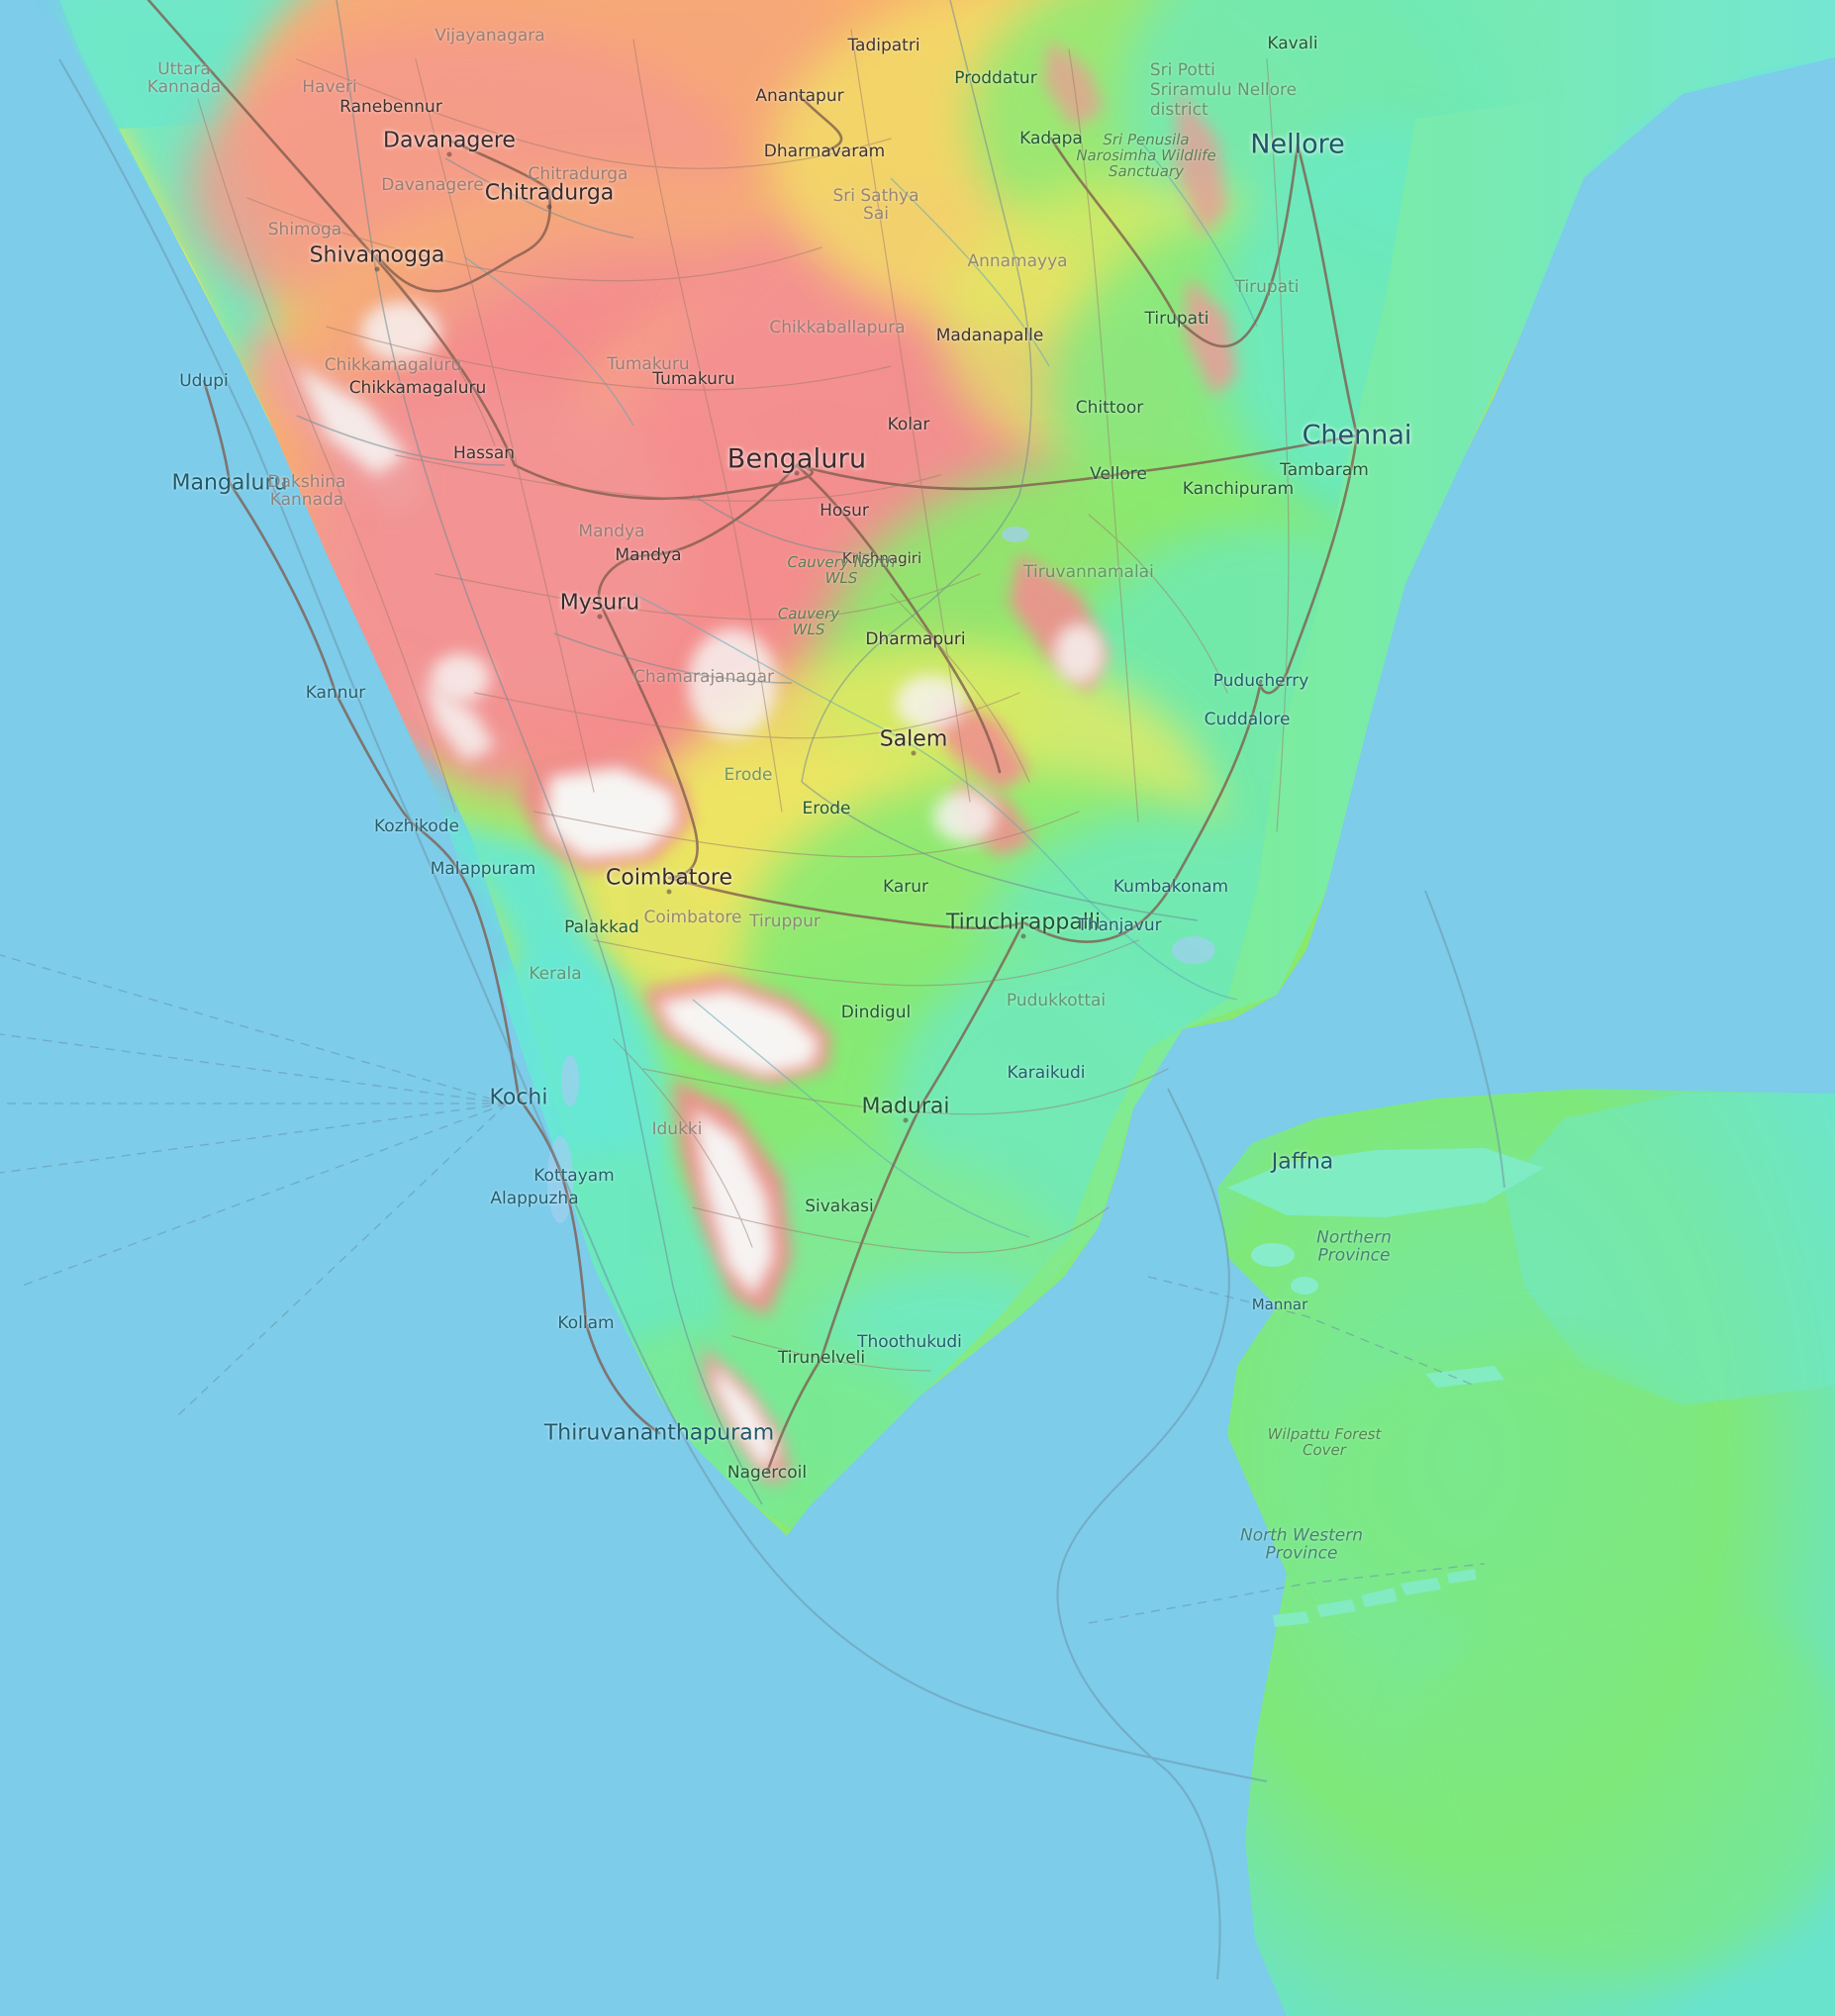 Image resolution: width=1835 pixels, height=2016 pixels. I want to click on map-label: Kochi, so click(518, 1098).